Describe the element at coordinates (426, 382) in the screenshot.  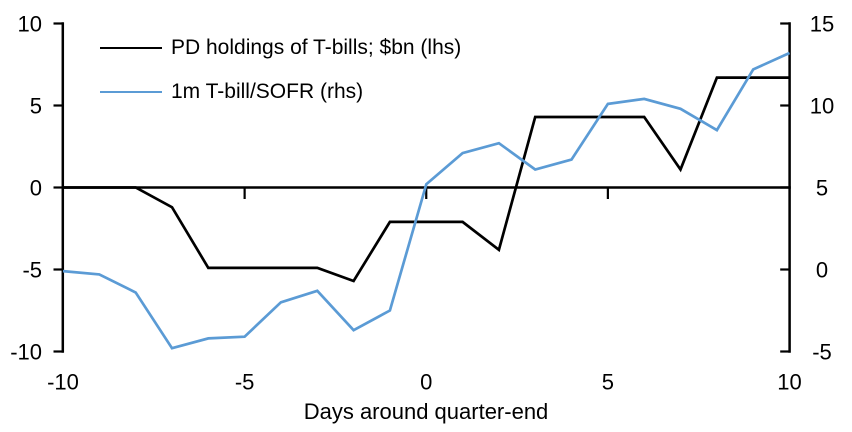
I see `x-axis-tick-label: 0` at that location.